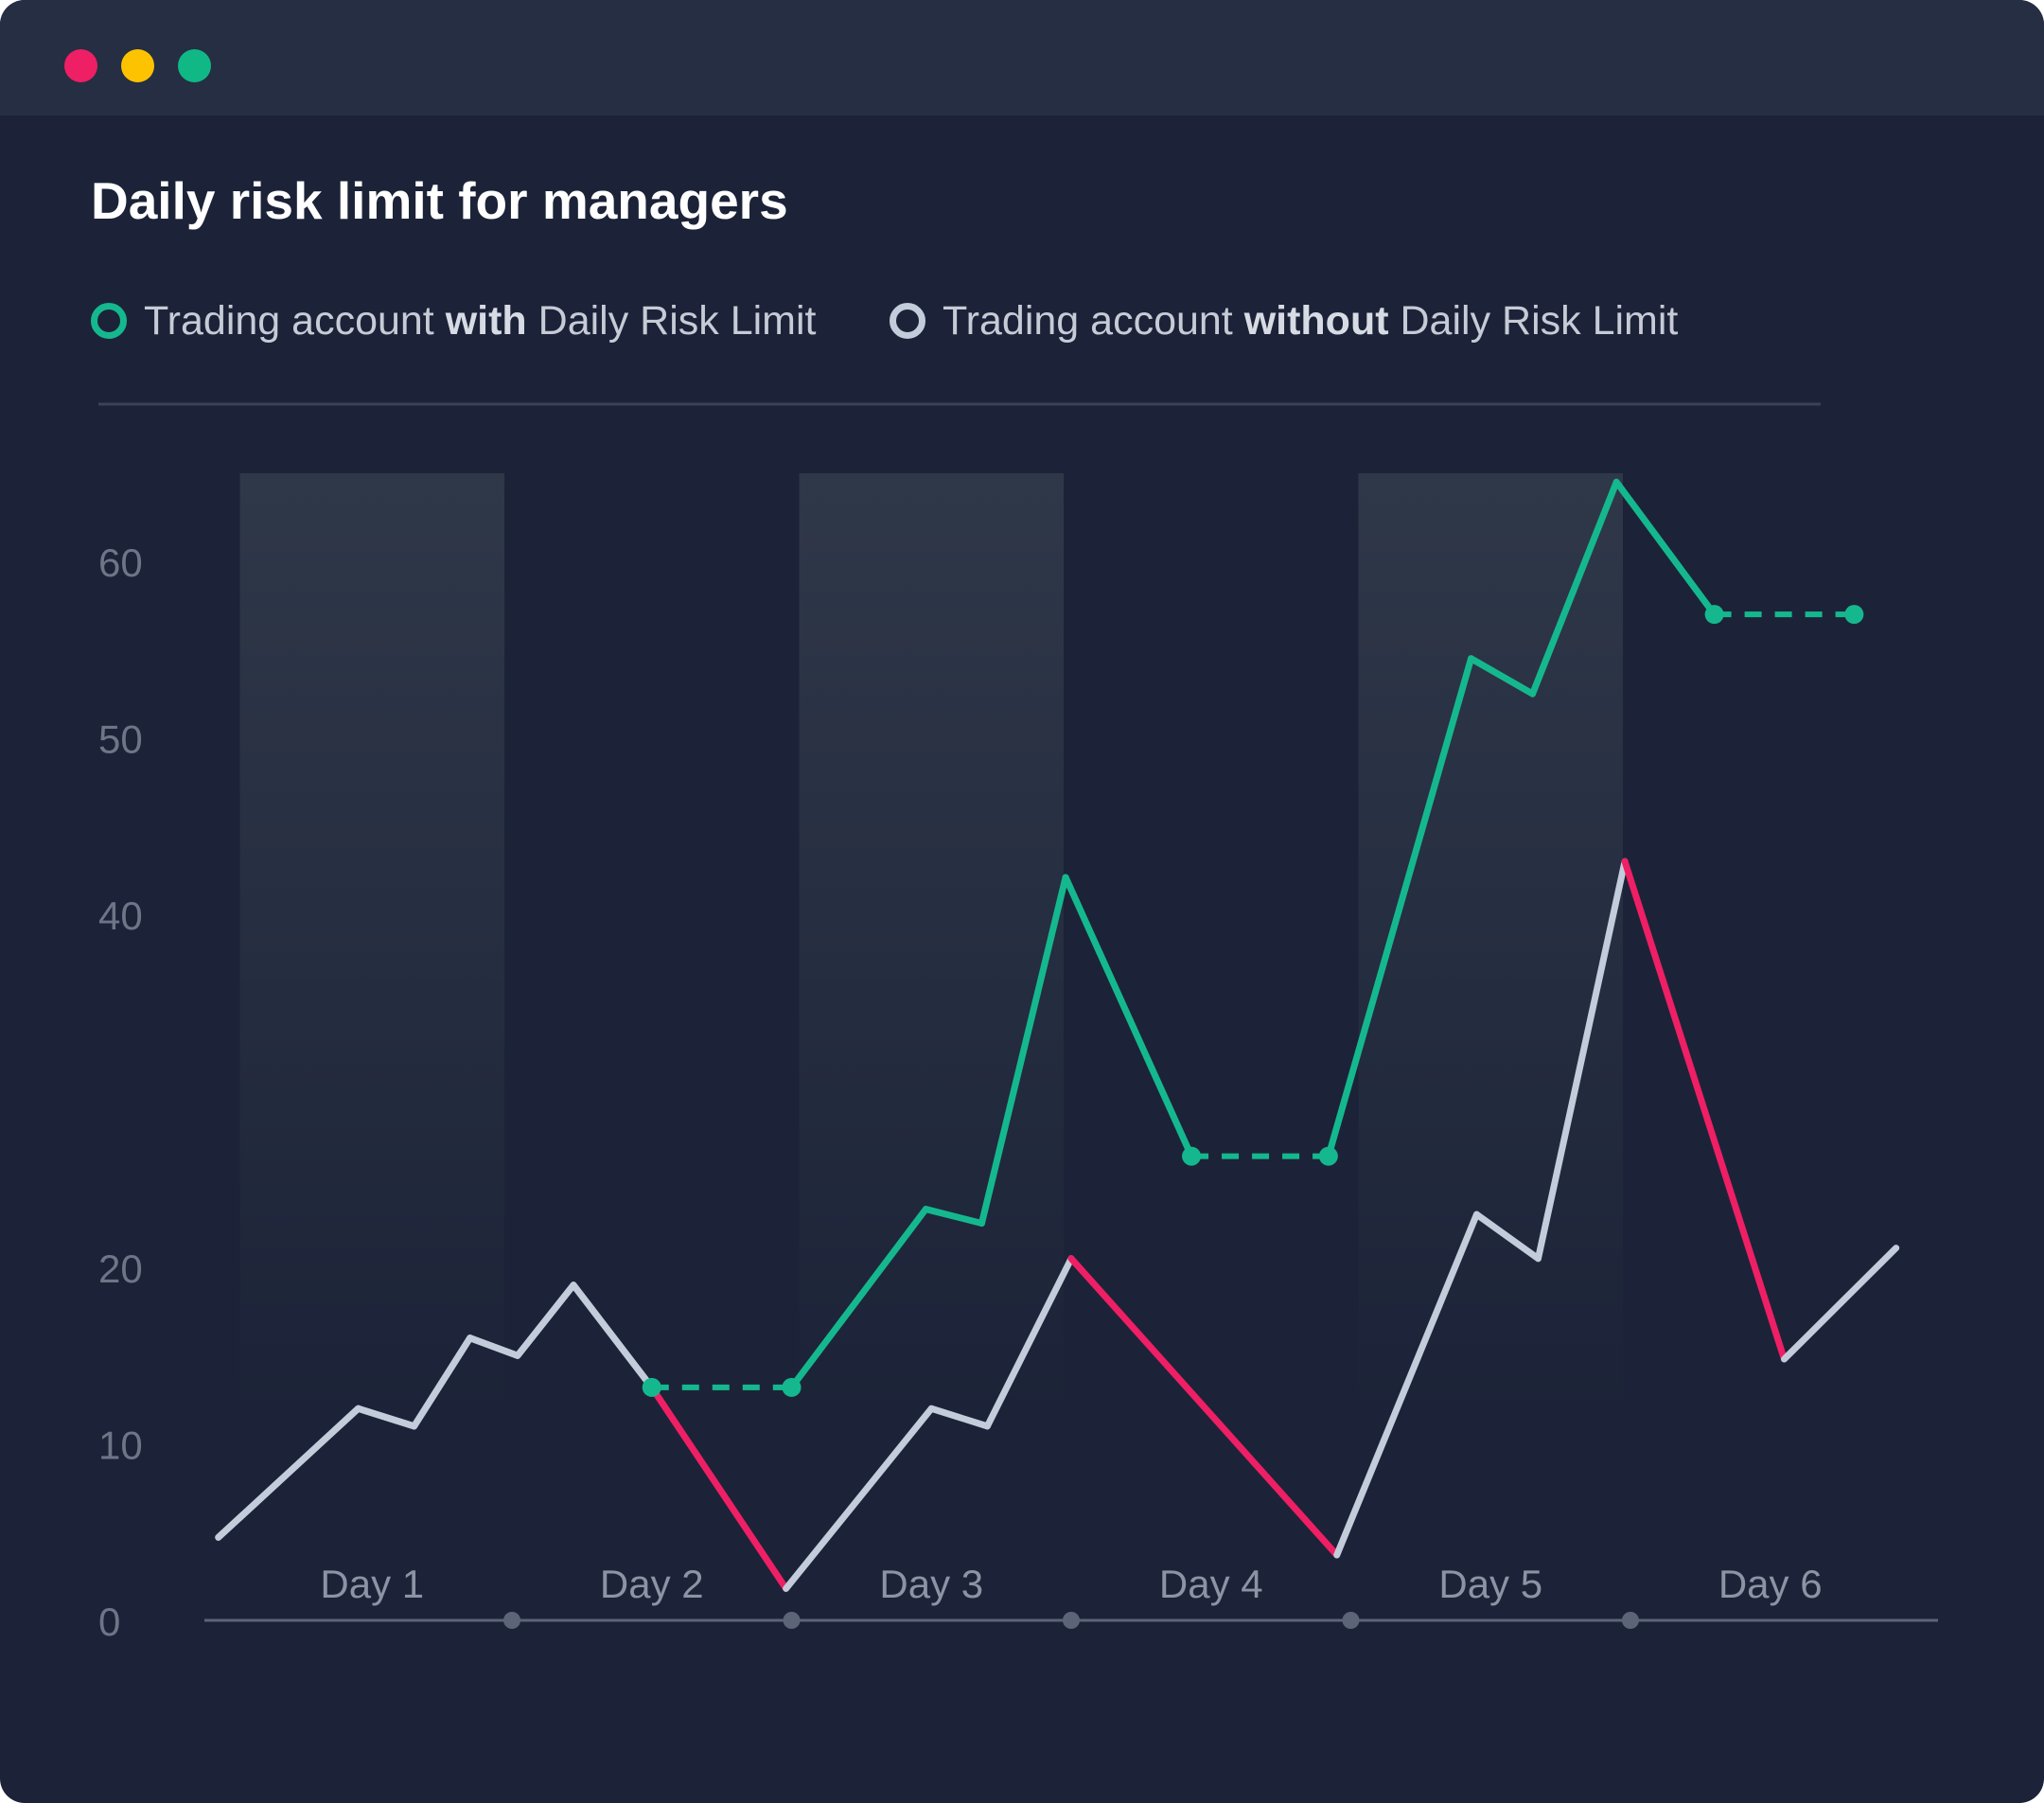 This screenshot has width=2044, height=1803. Describe the element at coordinates (120, 915) in the screenshot. I see `y-tick-label: 40` at that location.